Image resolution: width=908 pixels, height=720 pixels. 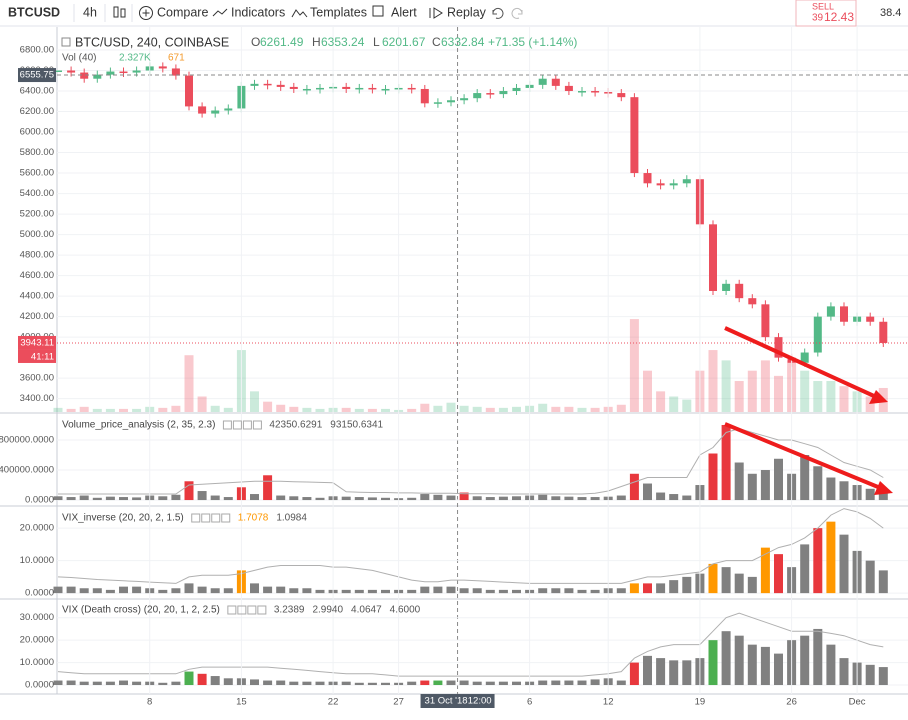 What do you see at coordinates (37, 342) in the screenshot?
I see `last-price-box` at bounding box center [37, 342].